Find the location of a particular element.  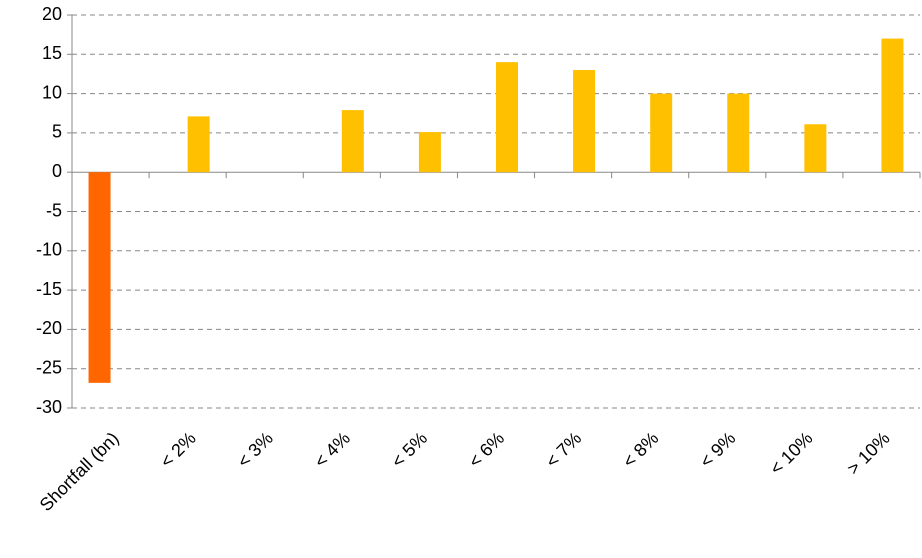

x-tick-label: < 10% is located at coordinates (791, 453).